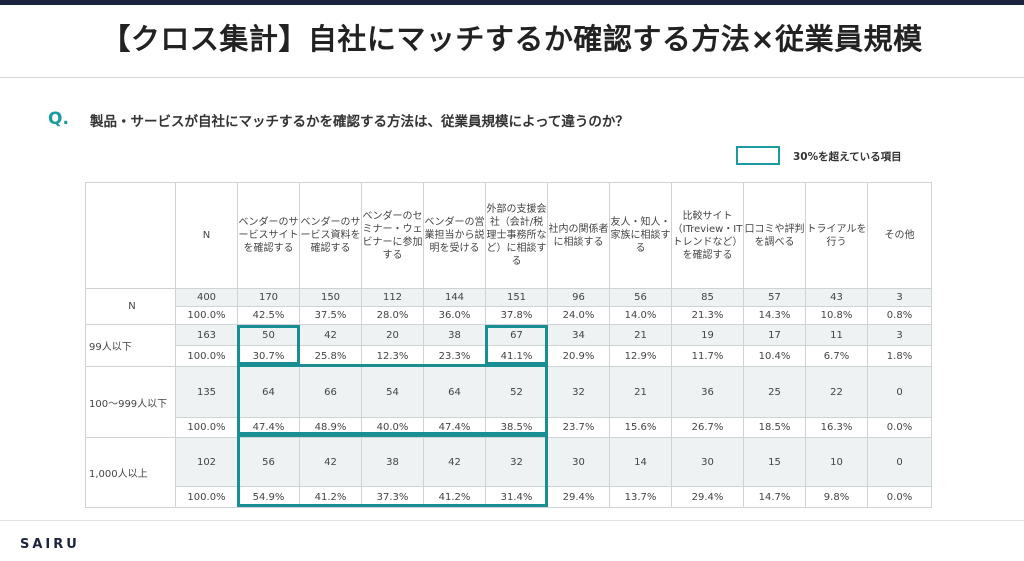  What do you see at coordinates (516, 235) in the screenshot?
I see `col-header: 外部の支援会社（会計/税理士事務所など）に相談する` at bounding box center [516, 235].